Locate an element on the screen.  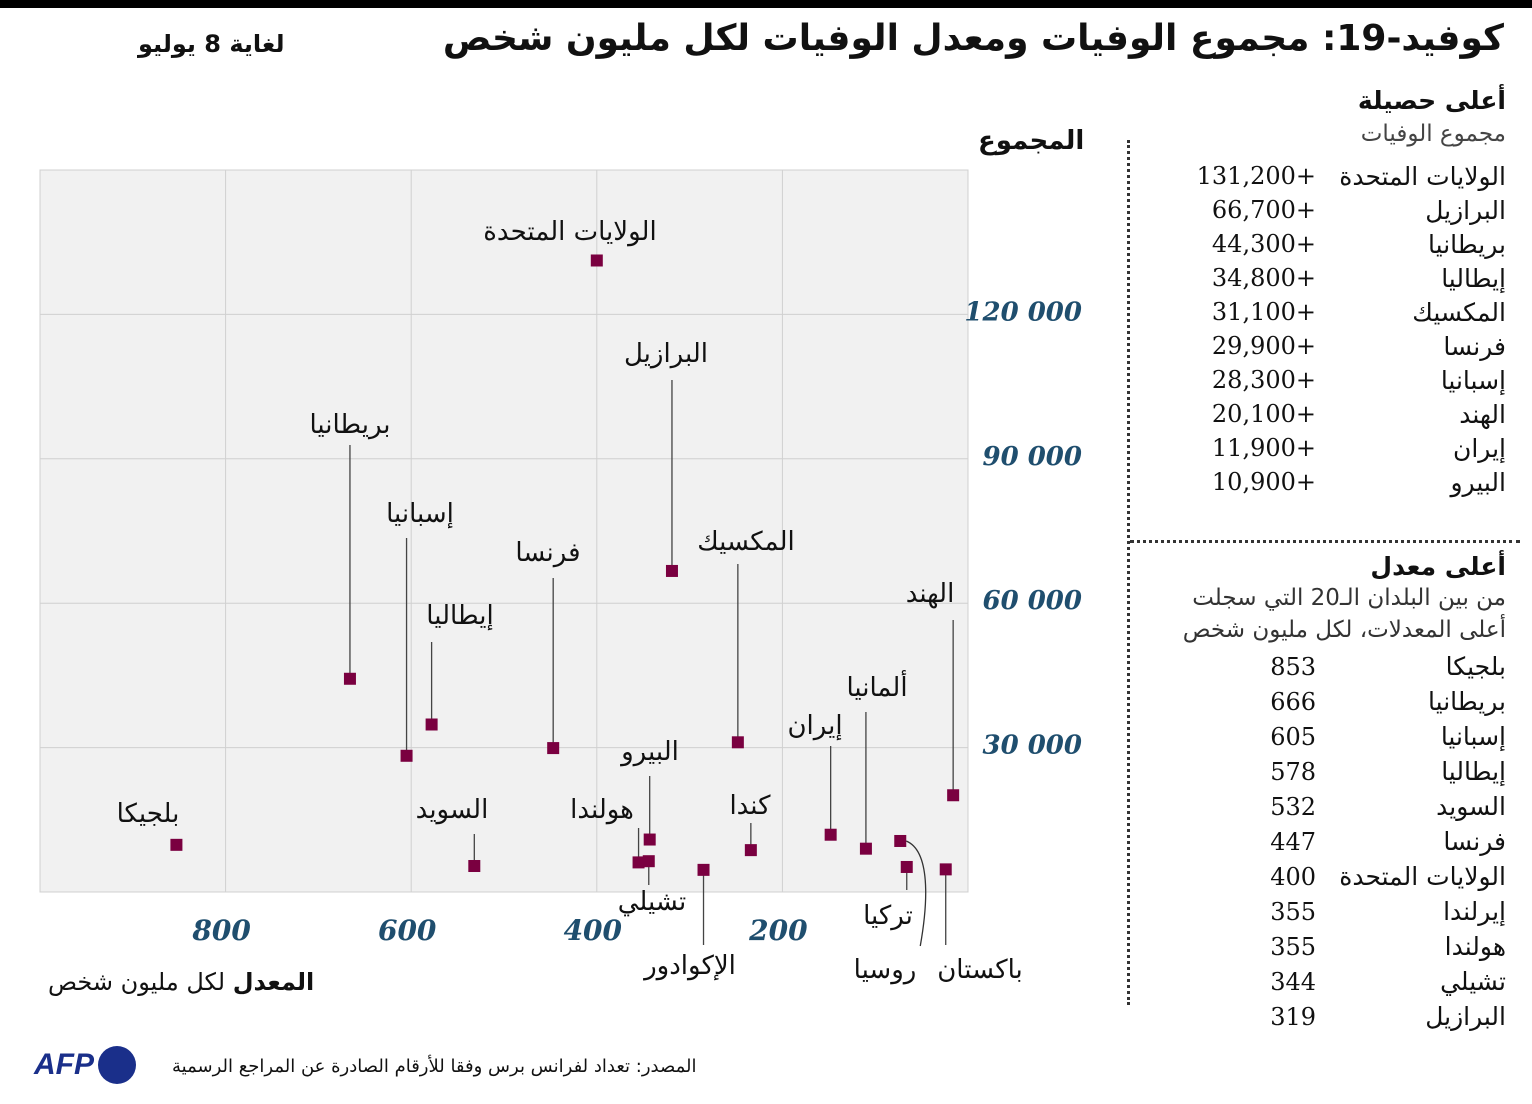
list-item: بريطانيا 44,300+ is located at coordinates (1316, 244).